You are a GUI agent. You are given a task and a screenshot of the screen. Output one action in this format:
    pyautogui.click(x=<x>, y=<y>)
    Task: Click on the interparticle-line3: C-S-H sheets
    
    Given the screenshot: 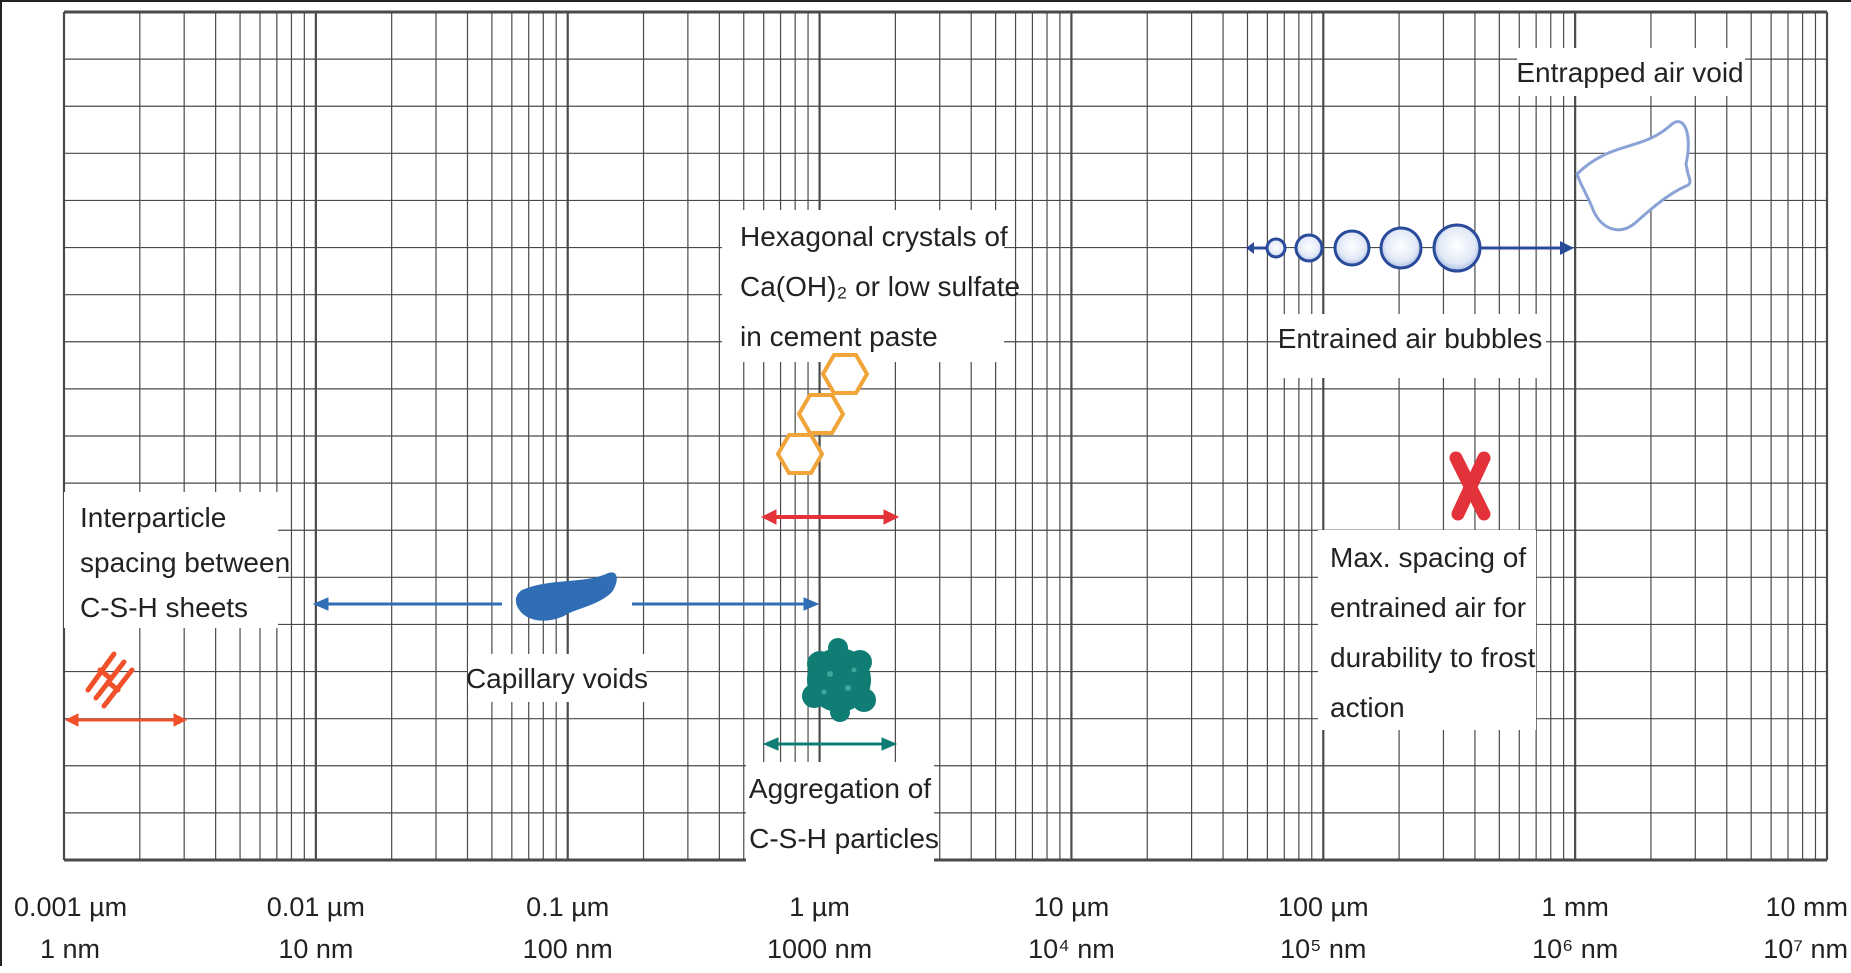 What is the action you would take?
    pyautogui.click(x=164, y=607)
    